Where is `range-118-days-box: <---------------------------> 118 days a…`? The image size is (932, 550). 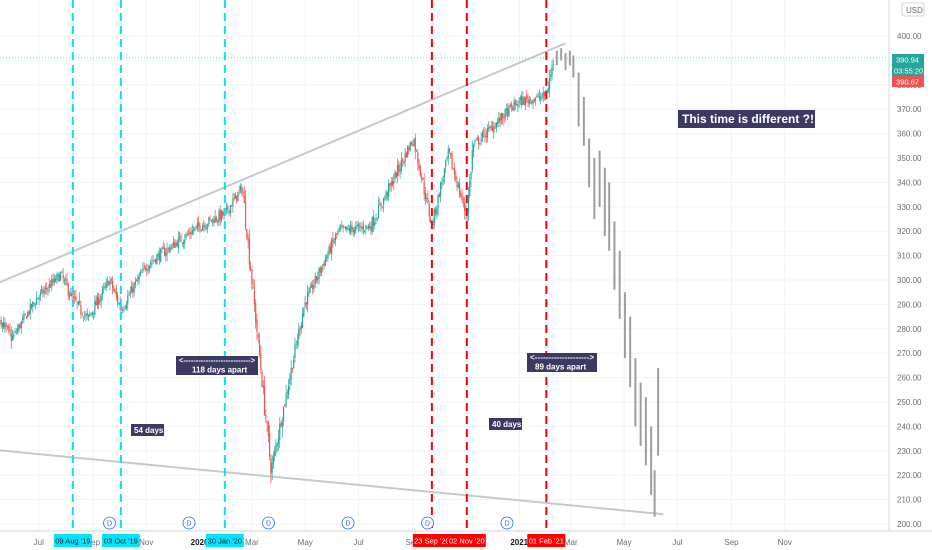 range-118-days-box: <---------------------------> 118 days a… is located at coordinates (217, 365).